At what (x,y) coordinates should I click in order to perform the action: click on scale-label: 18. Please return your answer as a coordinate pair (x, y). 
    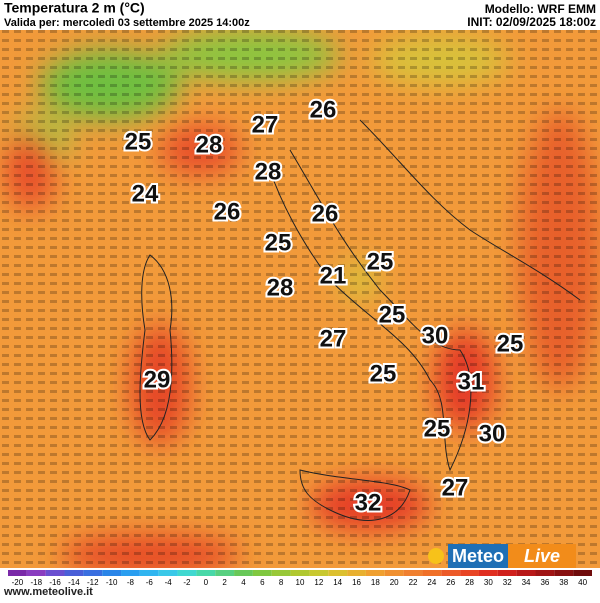
    Looking at the image, I should click on (375, 582).